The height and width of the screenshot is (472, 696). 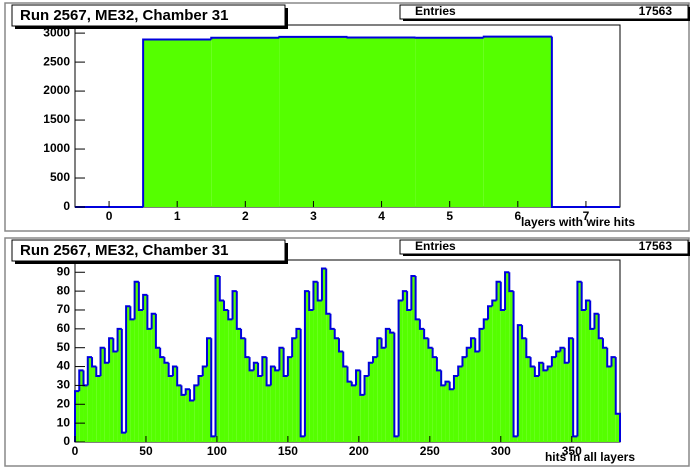 What do you see at coordinates (288, 451) in the screenshot?
I see `x-tick-label: 150` at bounding box center [288, 451].